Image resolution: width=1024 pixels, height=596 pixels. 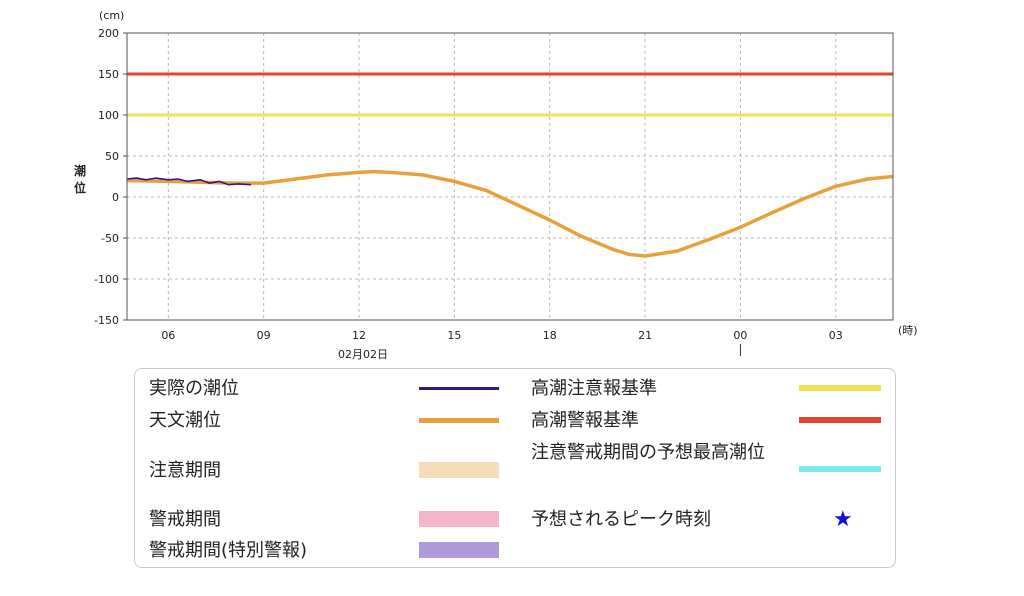 I want to click on y-tick-label: -100, so click(x=106, y=279).